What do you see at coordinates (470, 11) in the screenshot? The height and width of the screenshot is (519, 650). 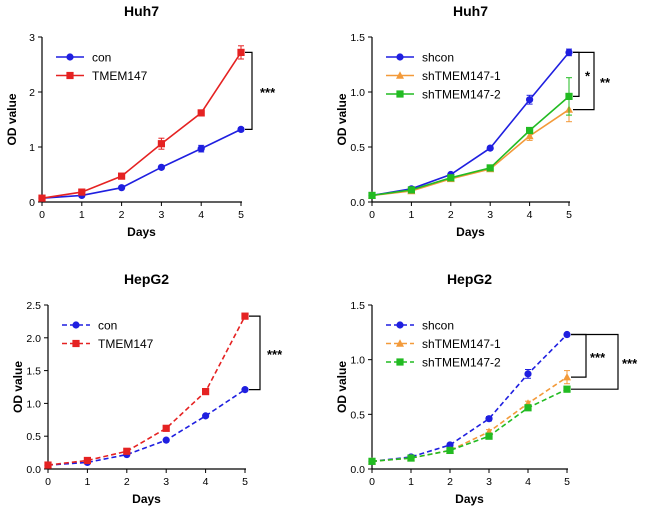 I see `chart-title: Huh7` at bounding box center [470, 11].